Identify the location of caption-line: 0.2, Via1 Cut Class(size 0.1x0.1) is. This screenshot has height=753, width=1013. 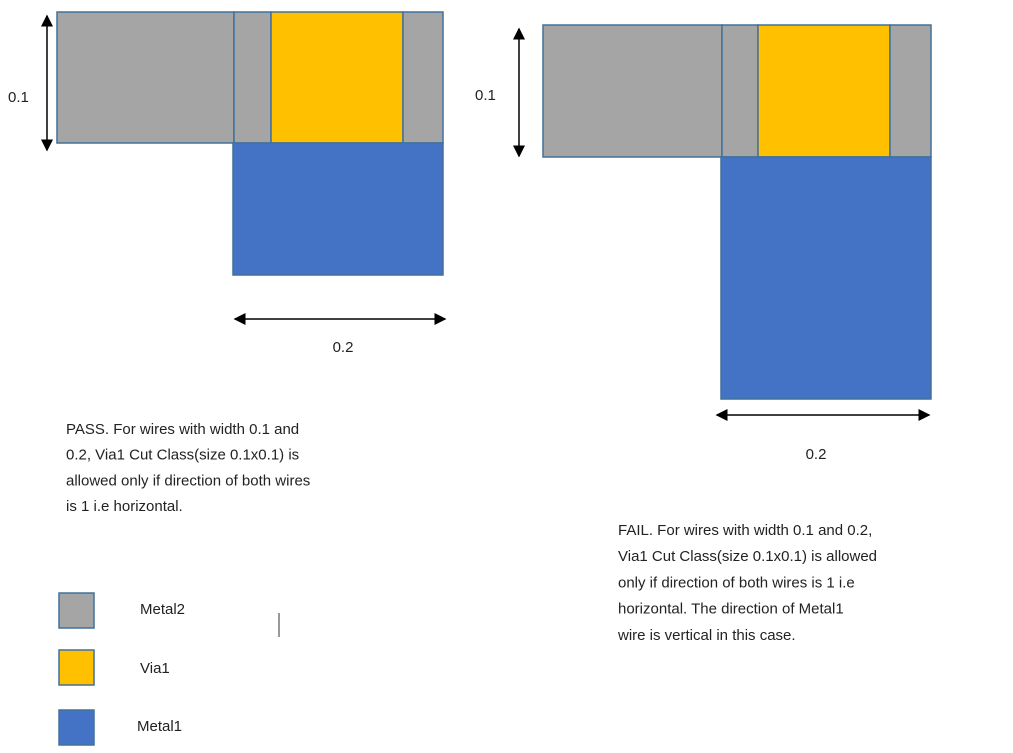
(182, 455).